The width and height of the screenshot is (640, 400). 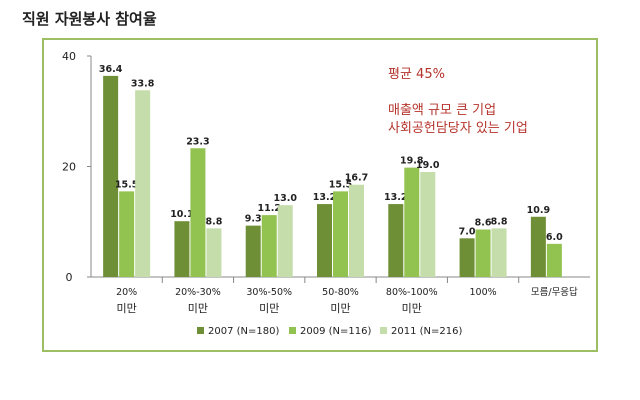 What do you see at coordinates (554, 237) in the screenshot?
I see `data-label-6-1: 6.0` at bounding box center [554, 237].